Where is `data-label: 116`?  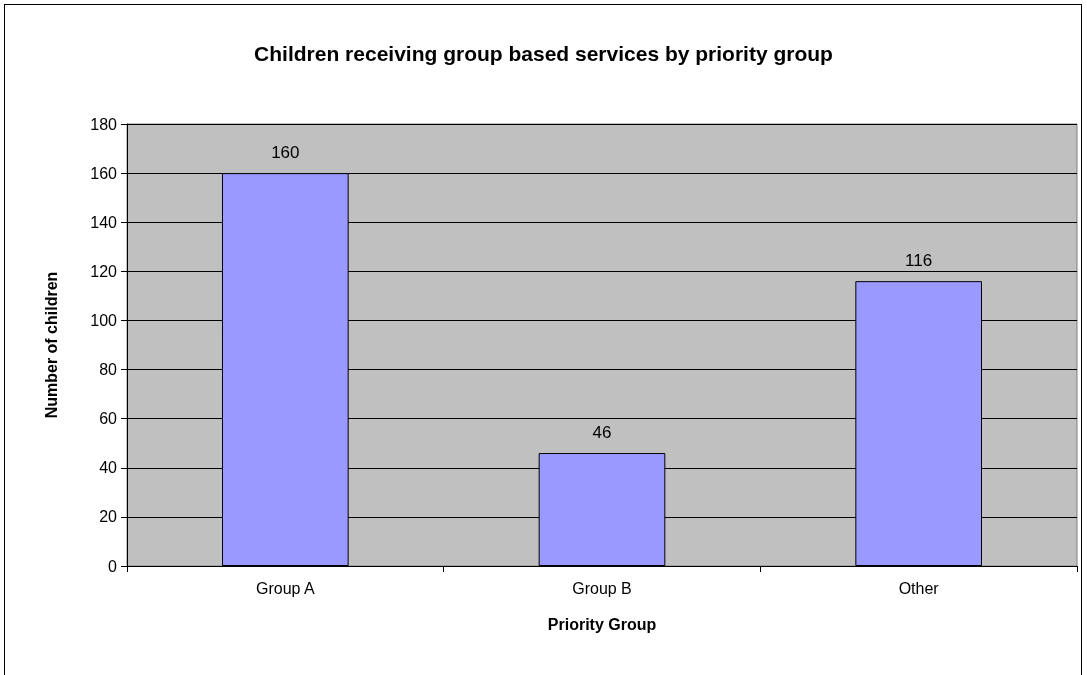 data-label: 116 is located at coordinates (919, 261).